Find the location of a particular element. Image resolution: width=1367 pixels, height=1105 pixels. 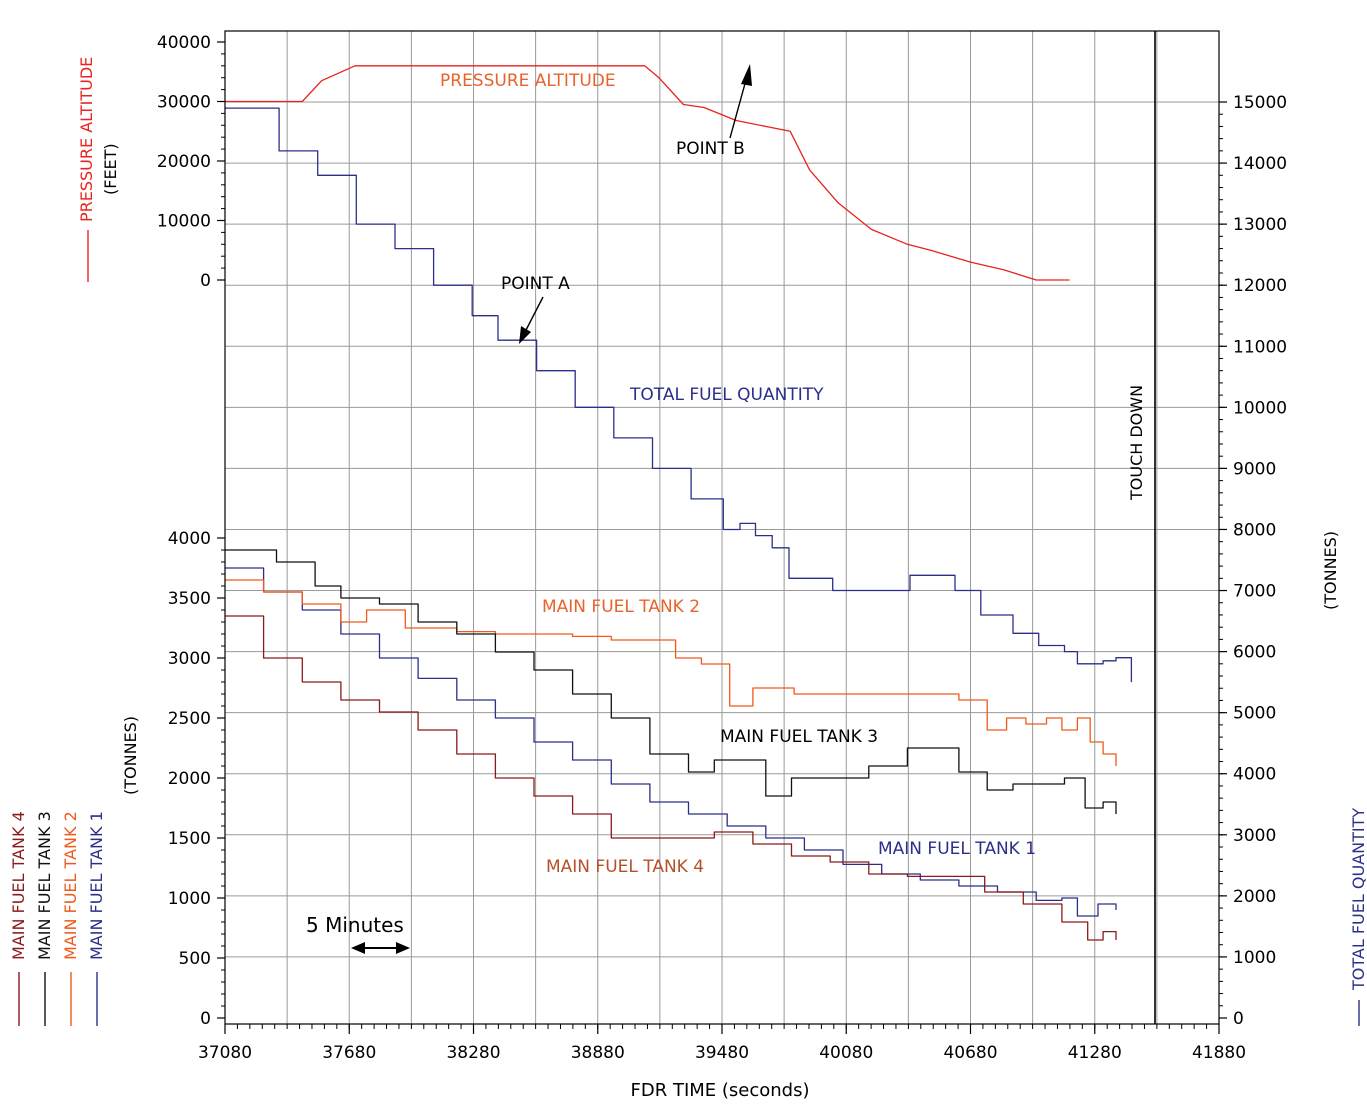

total-fuel-tick-label: 3000 is located at coordinates (1254, 836).